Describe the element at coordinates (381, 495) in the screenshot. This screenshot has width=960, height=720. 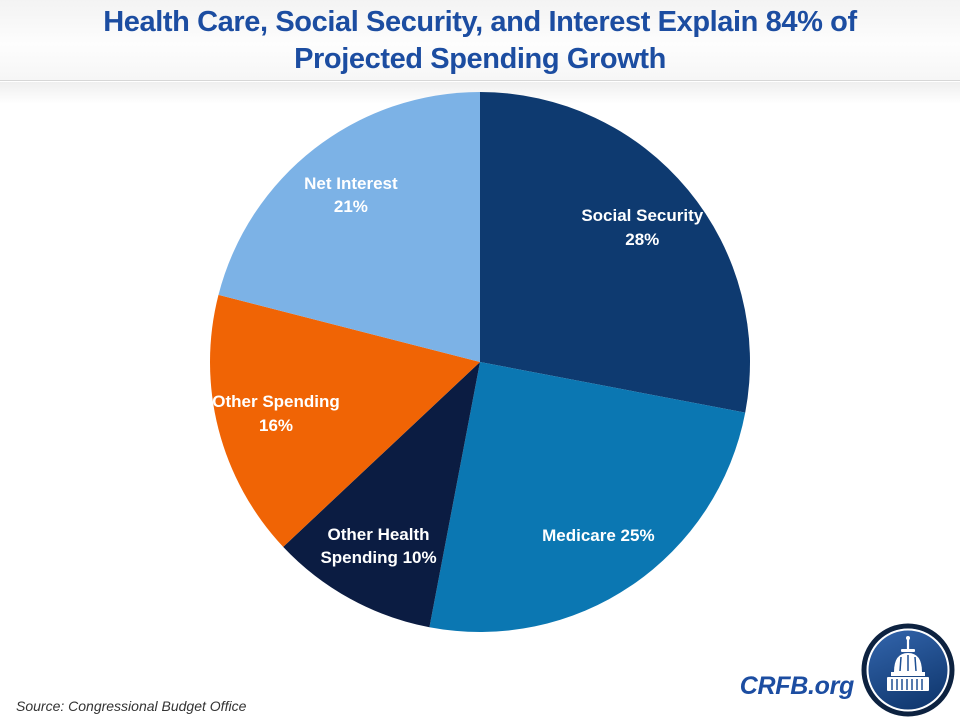
I see `pie-slice-other-health-spending` at that location.